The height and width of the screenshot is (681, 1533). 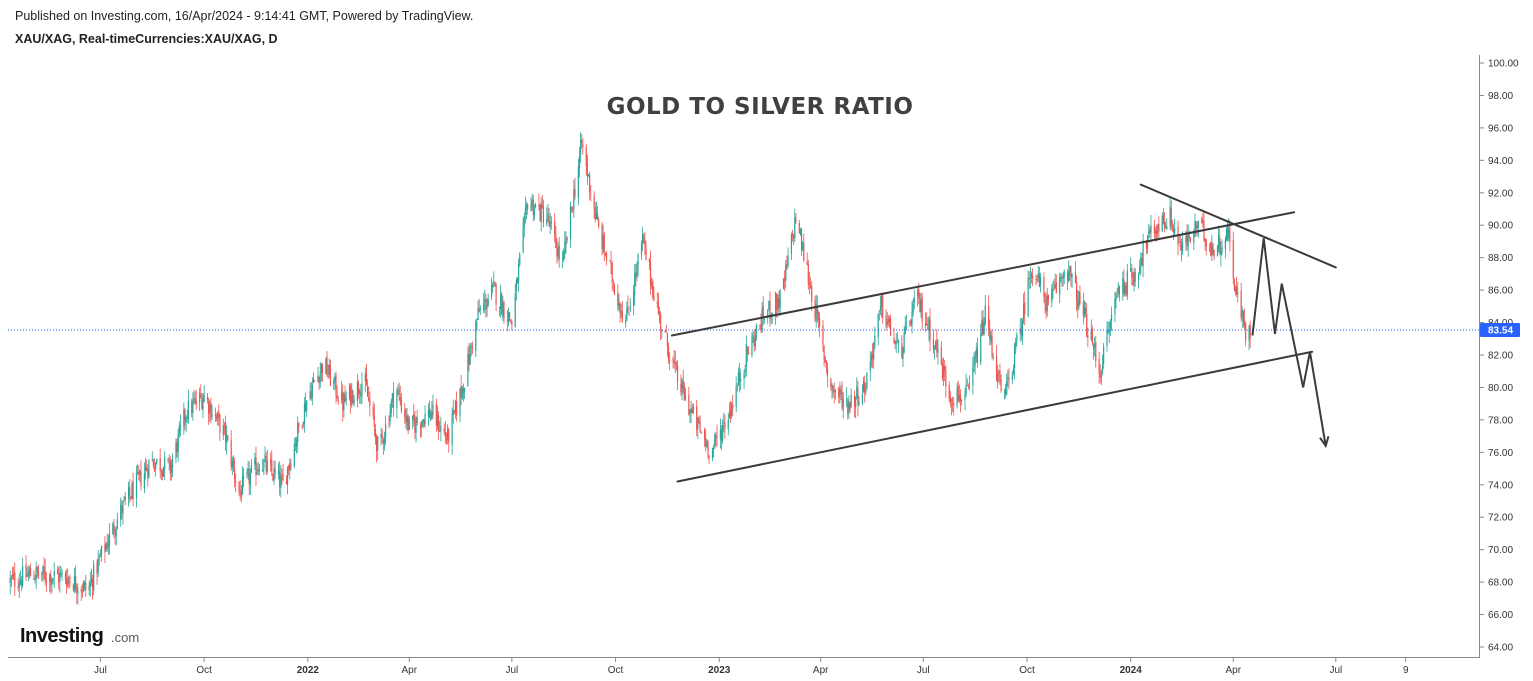 I want to click on projection-arrowhead, so click(x=1324, y=442).